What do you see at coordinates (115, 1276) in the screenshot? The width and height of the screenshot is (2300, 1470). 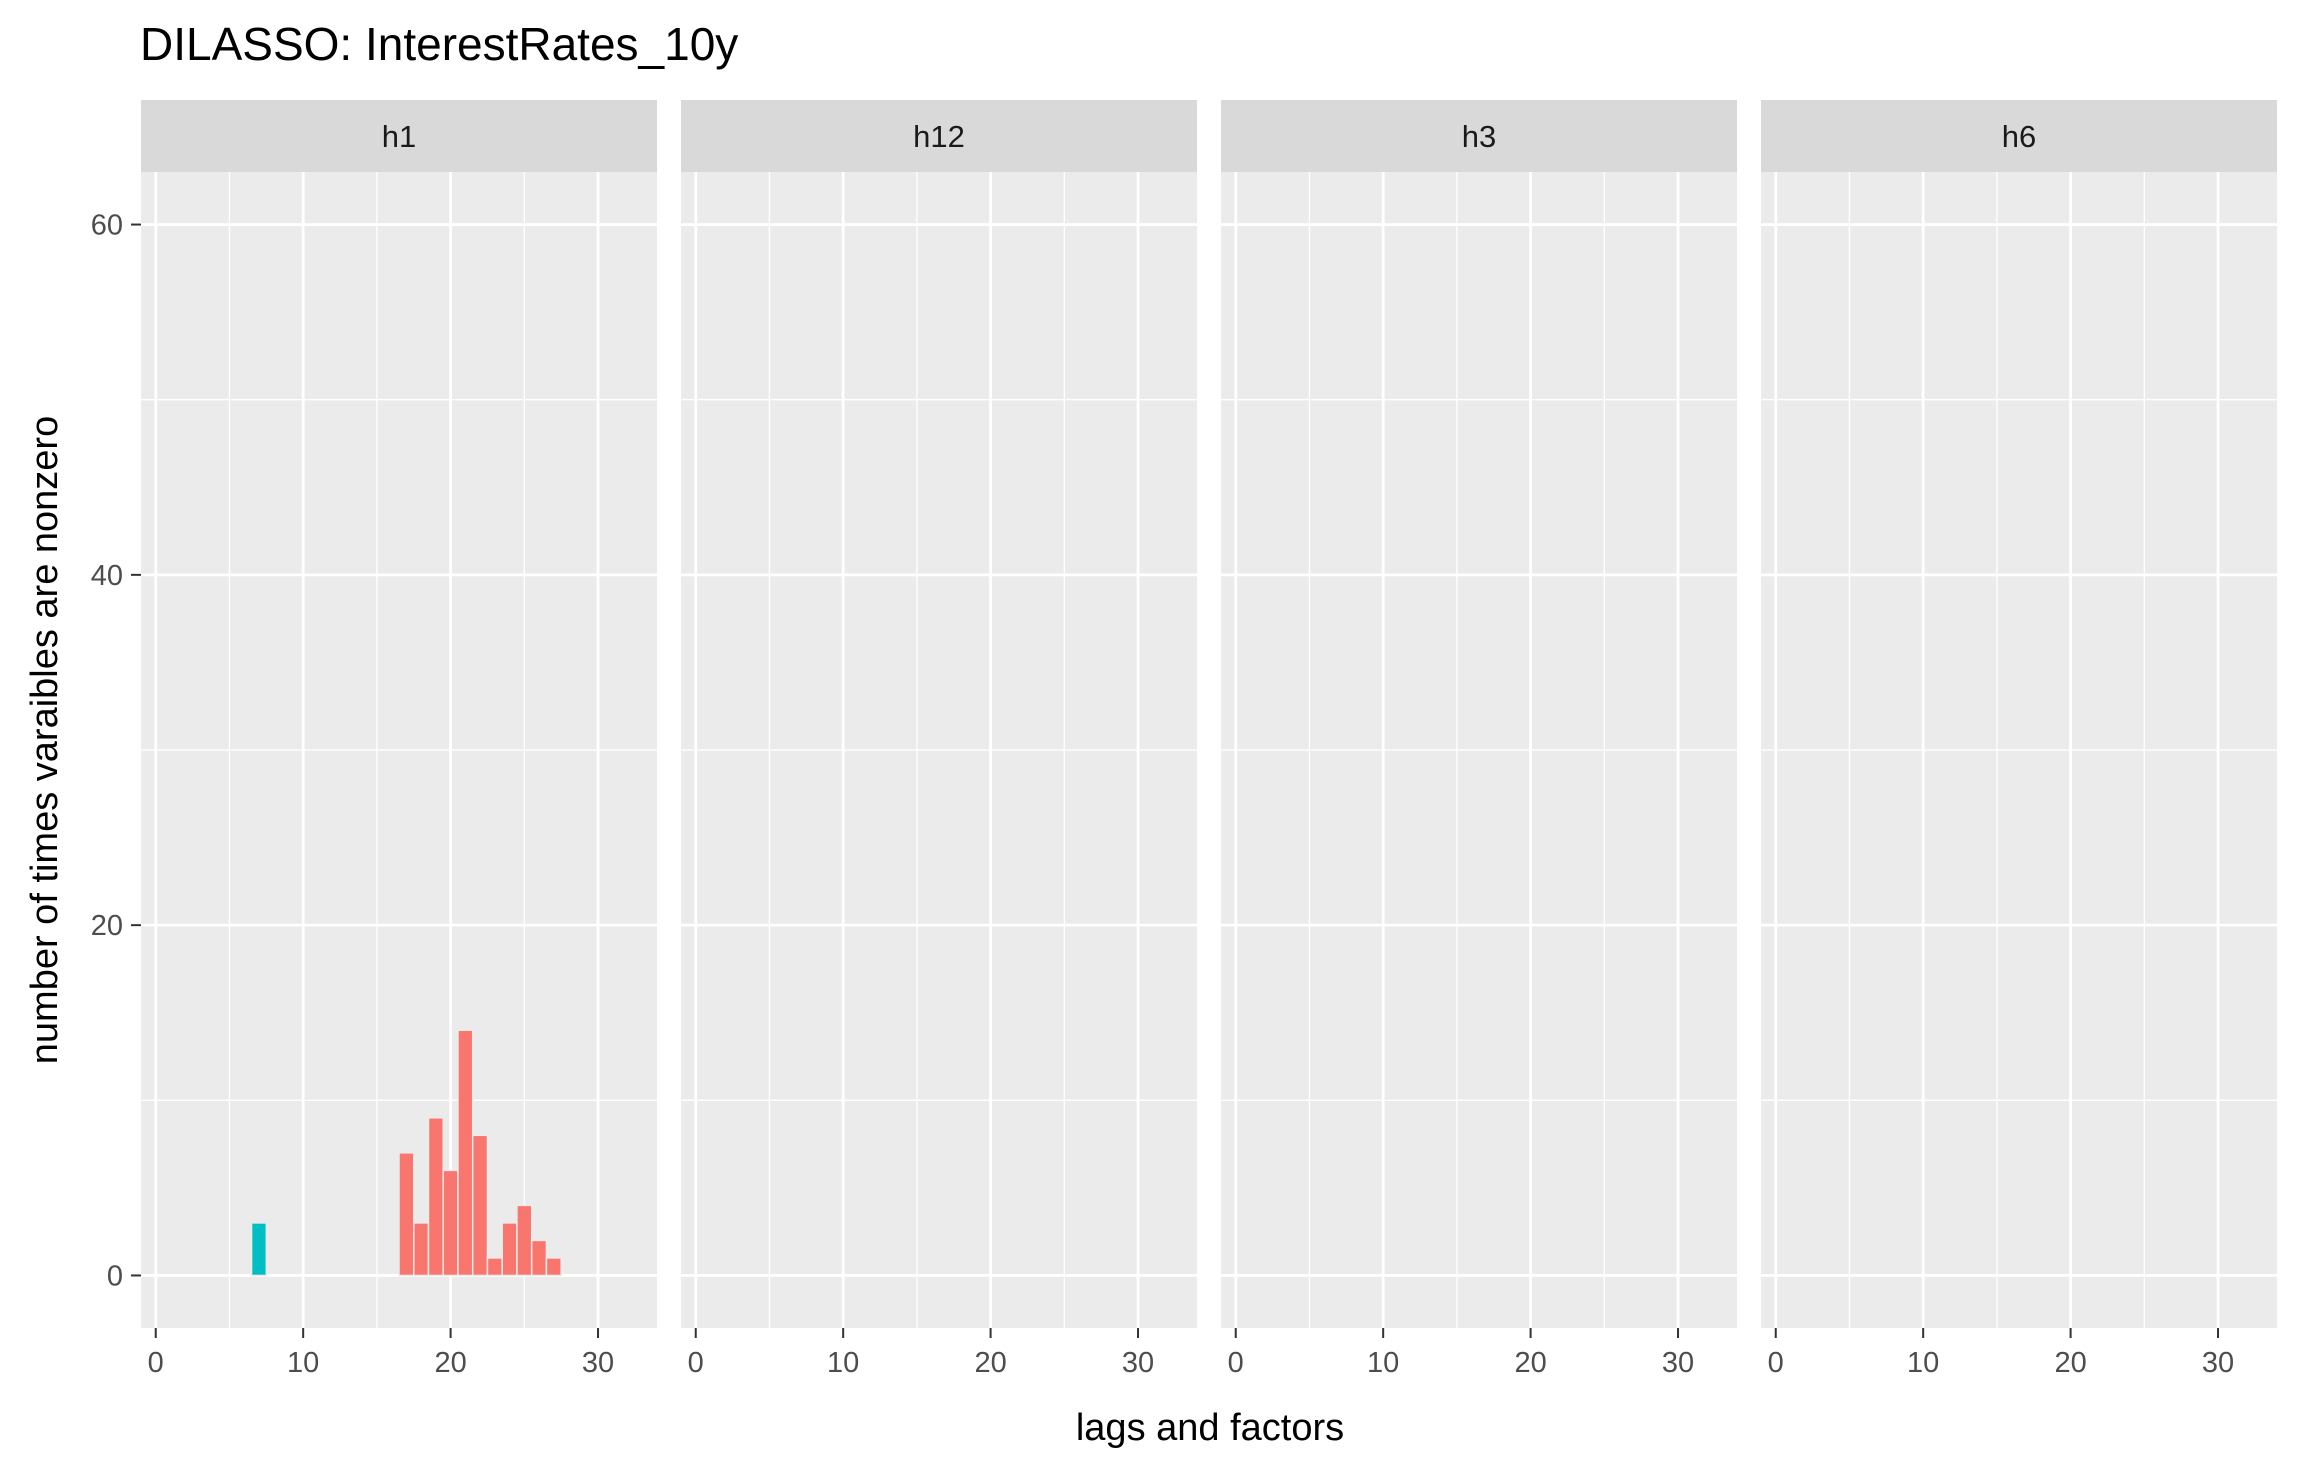 I see `y-tick-label: 0` at bounding box center [115, 1276].